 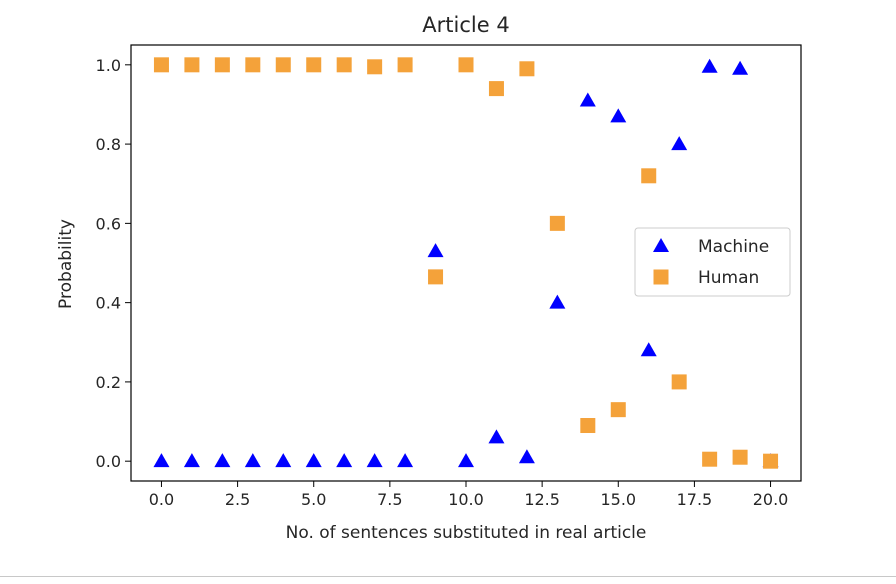 I want to click on window-divider, so click(x=448, y=576).